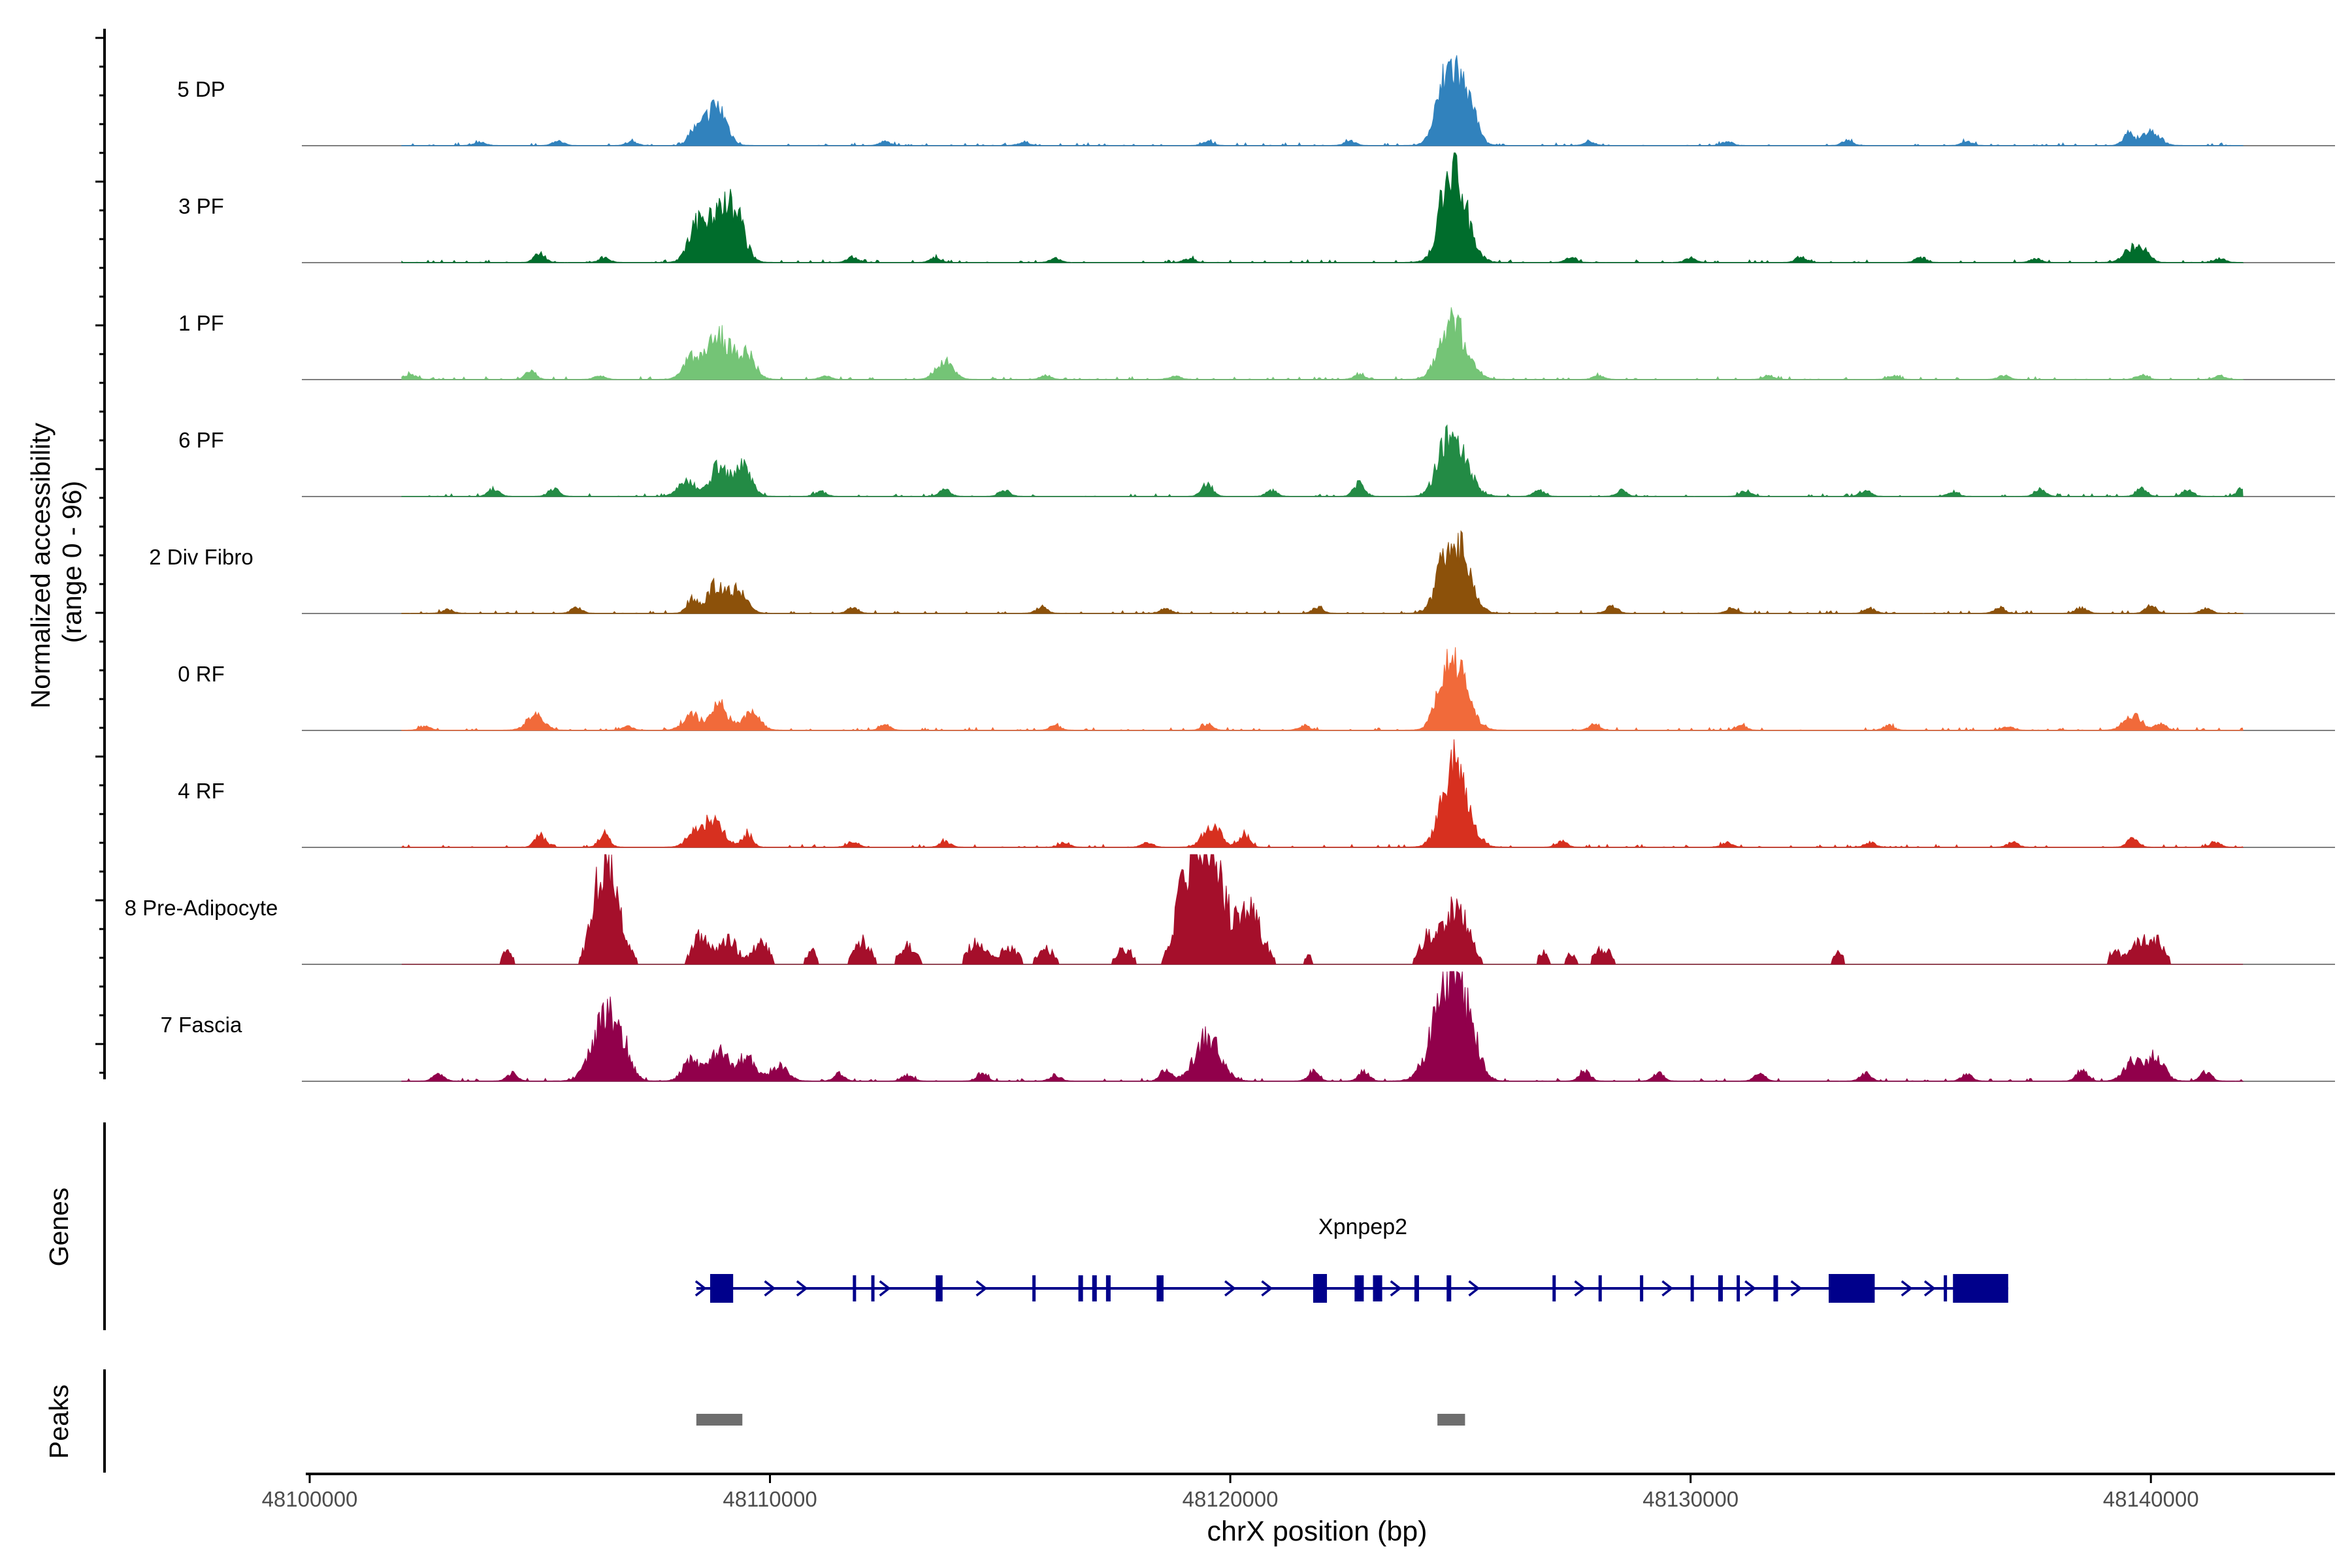  I want to click on track-0-rf: 0 RF, so click(1256, 689).